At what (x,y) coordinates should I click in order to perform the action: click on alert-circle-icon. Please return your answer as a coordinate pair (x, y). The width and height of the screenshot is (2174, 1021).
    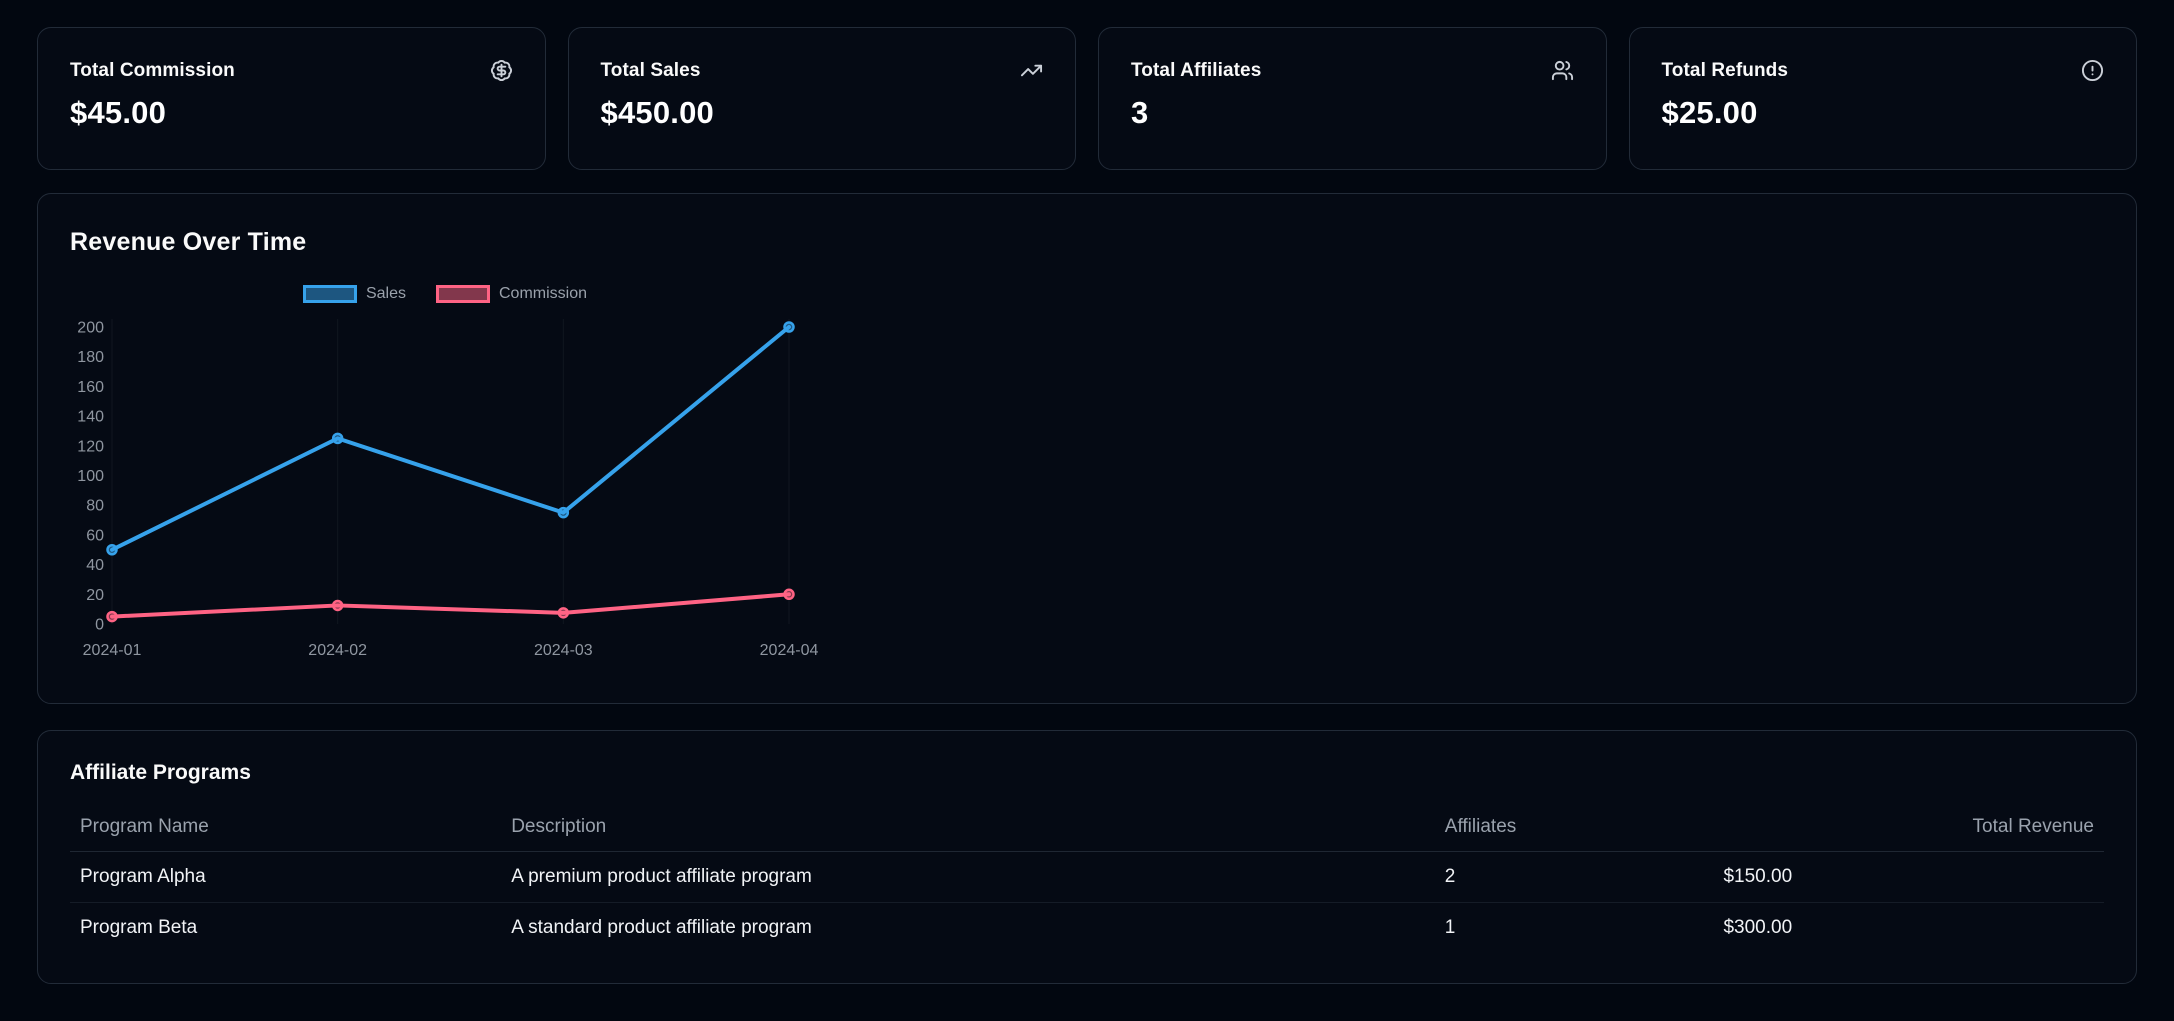
    Looking at the image, I should click on (2092, 70).